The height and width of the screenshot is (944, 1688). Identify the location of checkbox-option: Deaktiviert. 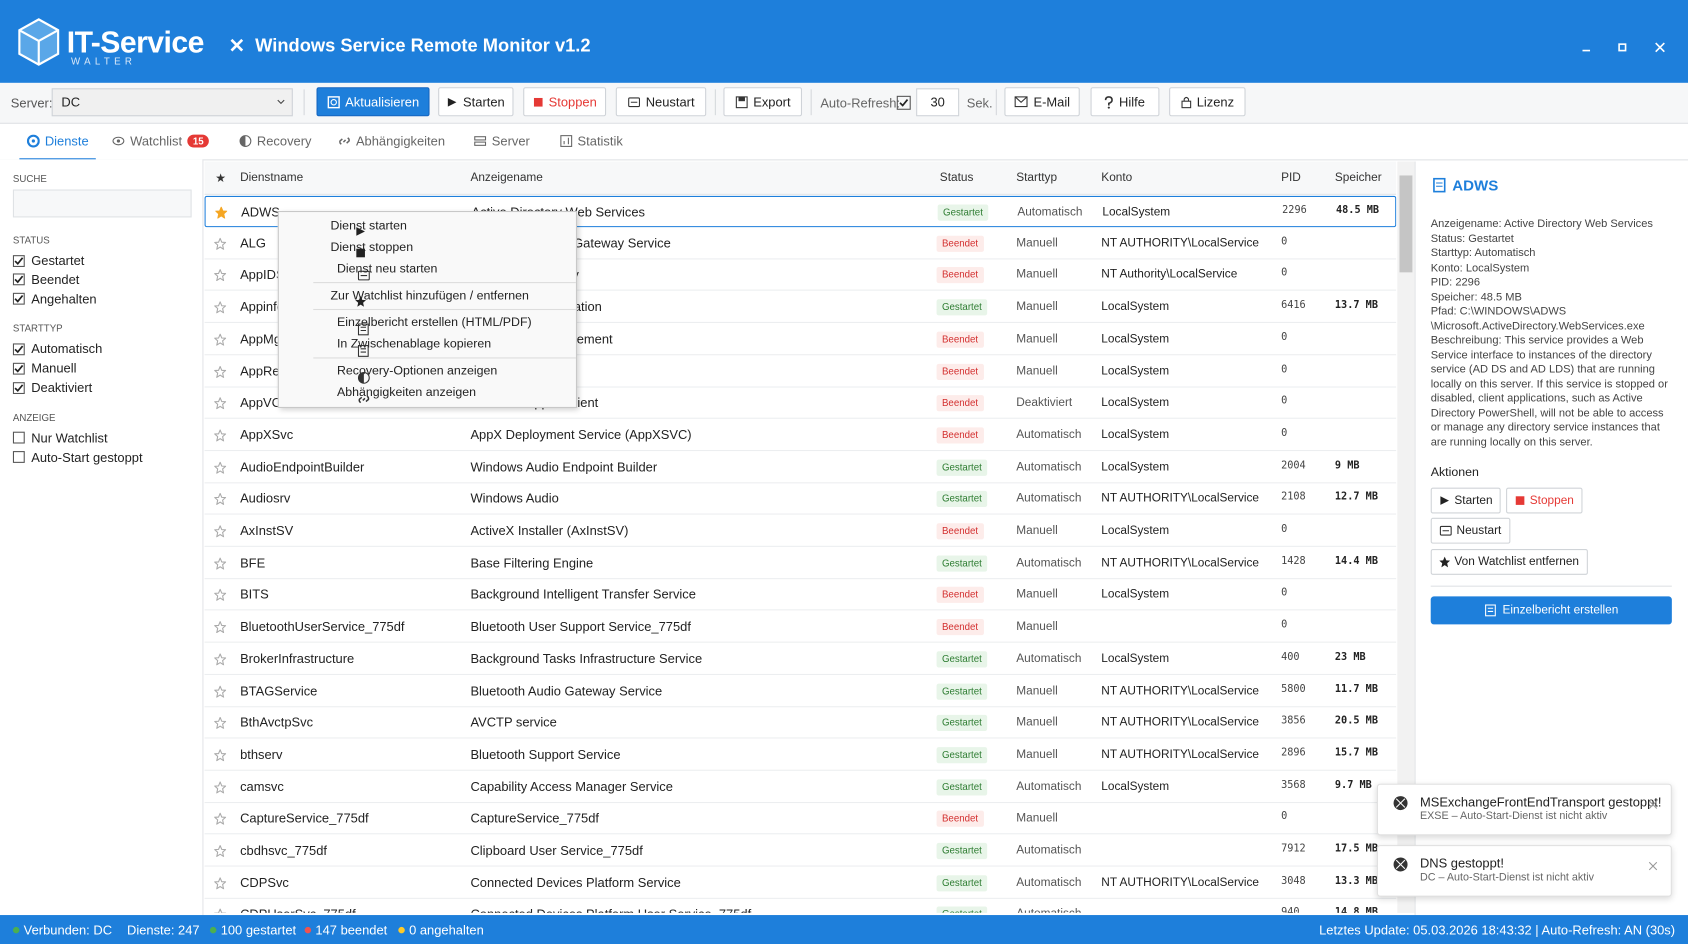
(52, 387).